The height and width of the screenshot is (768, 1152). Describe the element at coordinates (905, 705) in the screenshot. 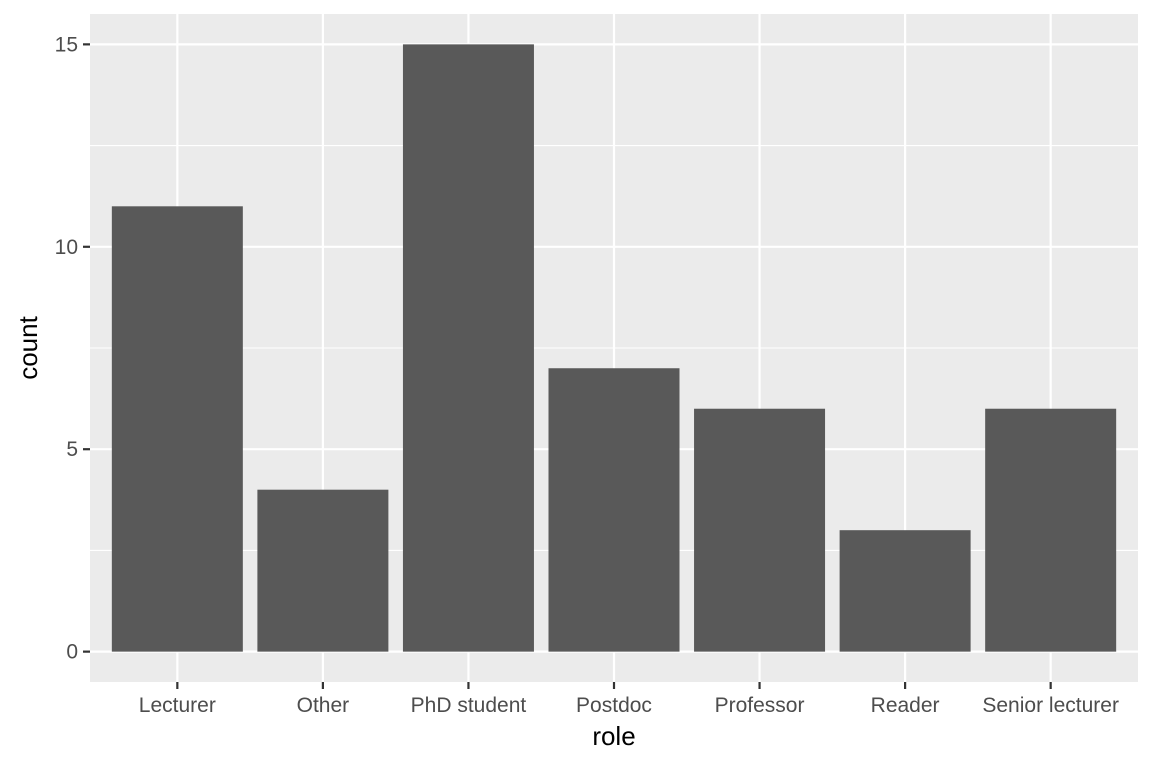

I see `x-tick-label: Reader` at that location.